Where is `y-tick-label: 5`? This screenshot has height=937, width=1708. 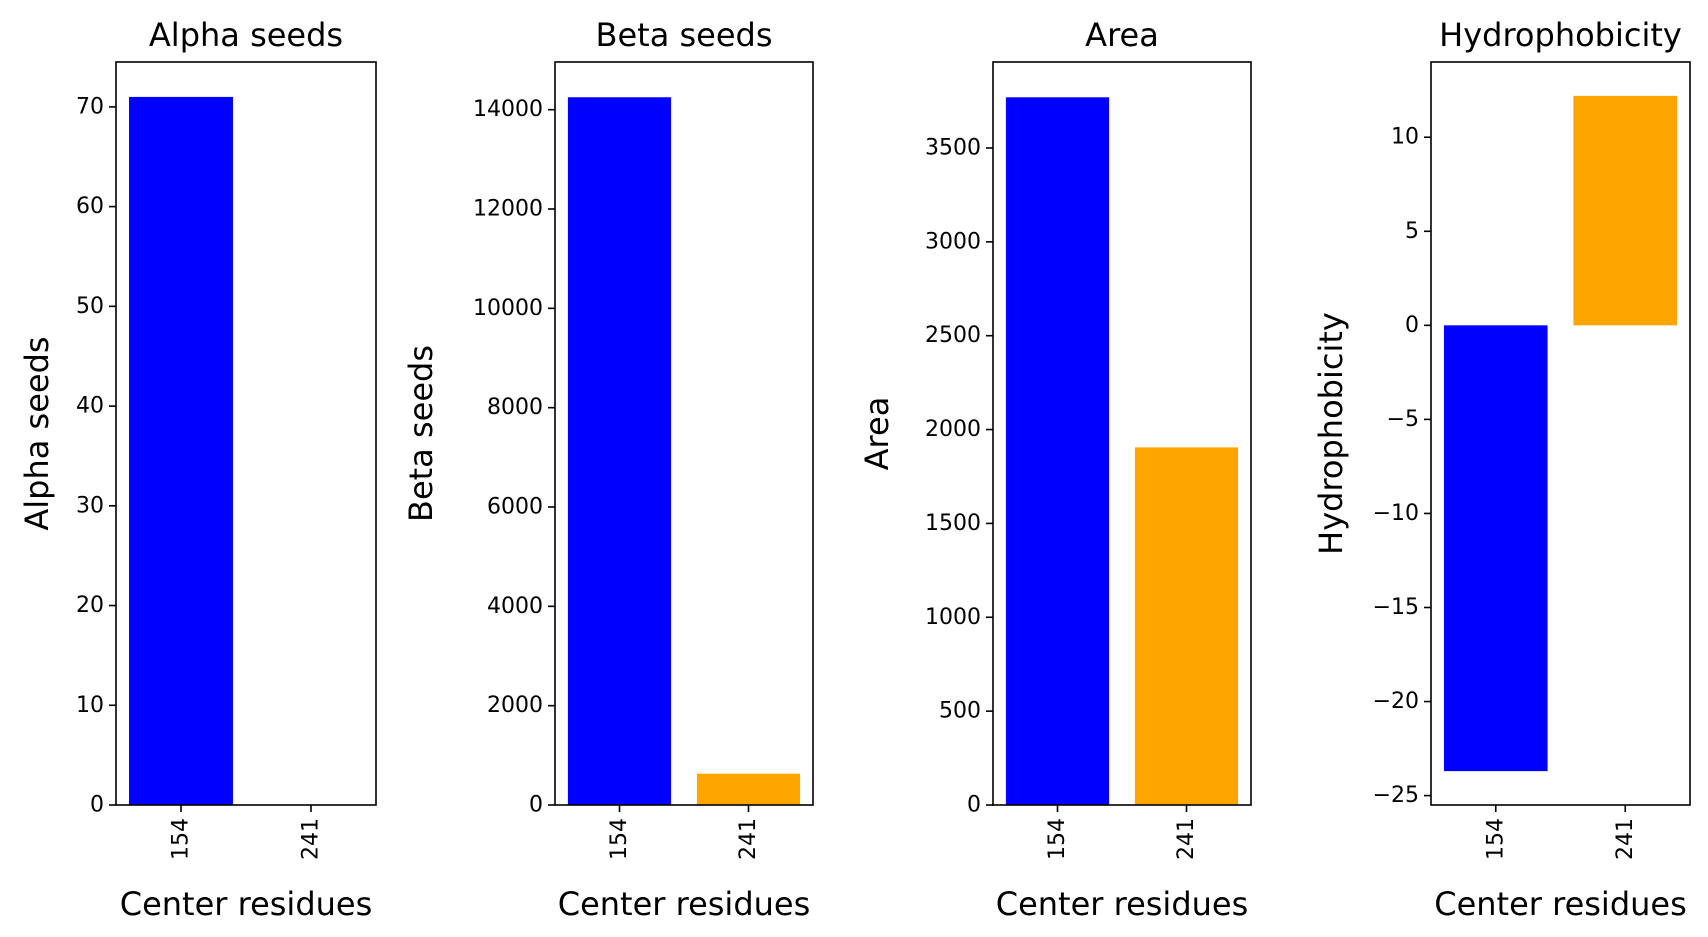 y-tick-label: 5 is located at coordinates (1412, 231).